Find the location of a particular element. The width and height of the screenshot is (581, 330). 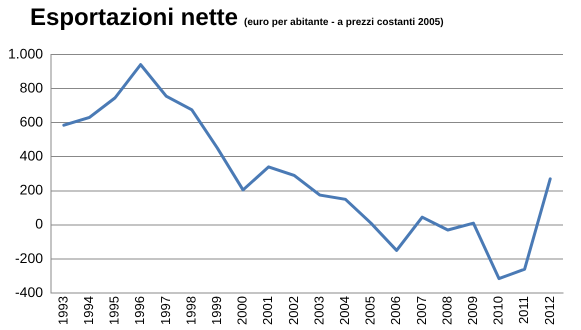

x-tick-label: 2007 is located at coordinates (421, 310).